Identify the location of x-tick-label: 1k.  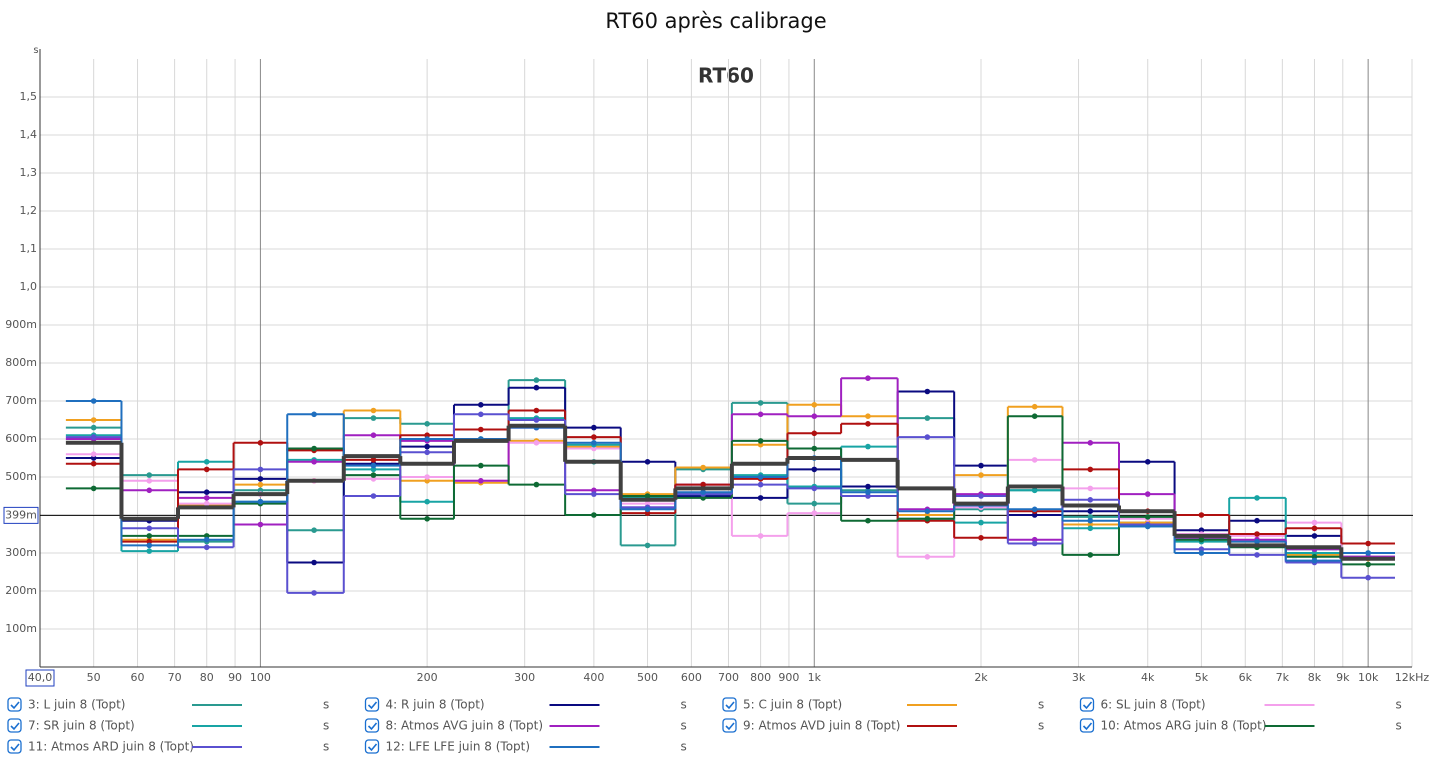
(815, 677).